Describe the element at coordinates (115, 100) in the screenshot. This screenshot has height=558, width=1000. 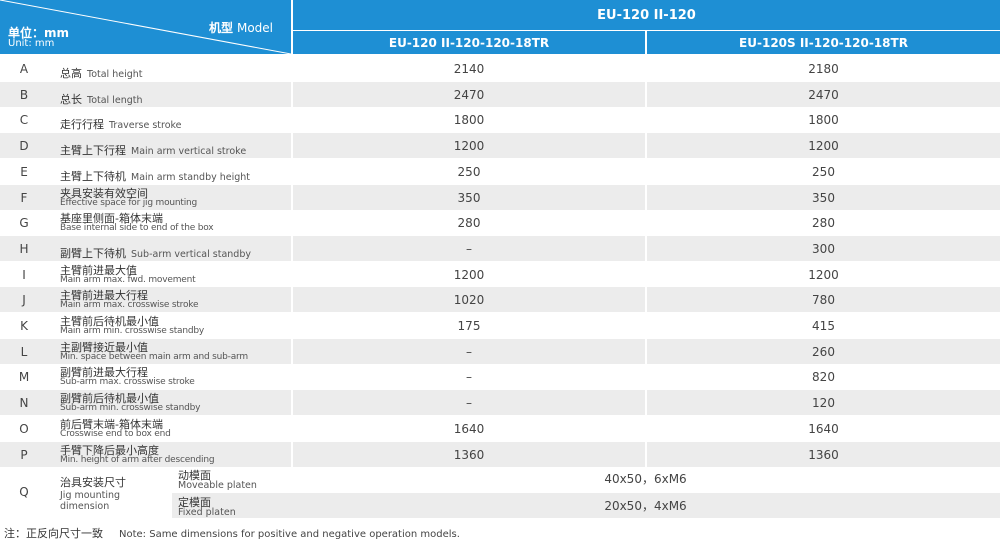
I see `description-en: Total length` at that location.